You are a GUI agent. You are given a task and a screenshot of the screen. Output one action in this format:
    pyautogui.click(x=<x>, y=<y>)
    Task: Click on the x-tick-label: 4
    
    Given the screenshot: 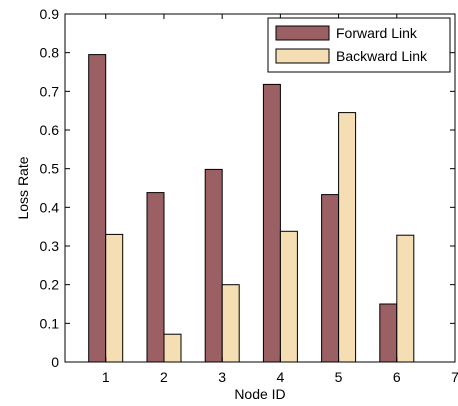 What is the action you would take?
    pyautogui.click(x=280, y=377)
    